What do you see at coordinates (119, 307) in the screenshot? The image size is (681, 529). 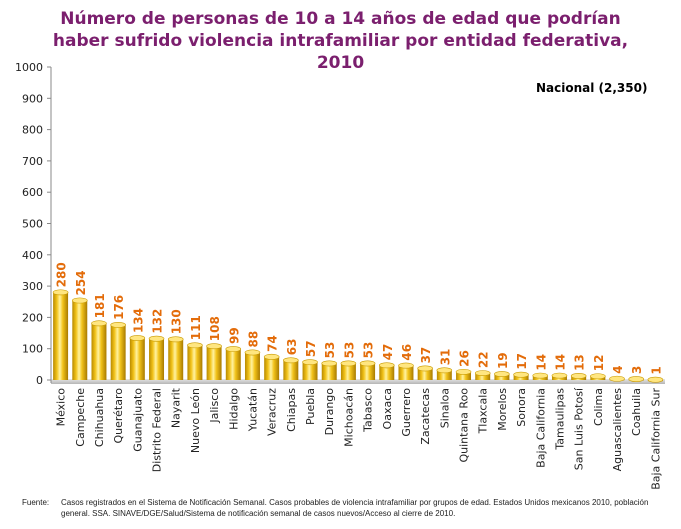 I see `bar-value-label: 176` at bounding box center [119, 307].